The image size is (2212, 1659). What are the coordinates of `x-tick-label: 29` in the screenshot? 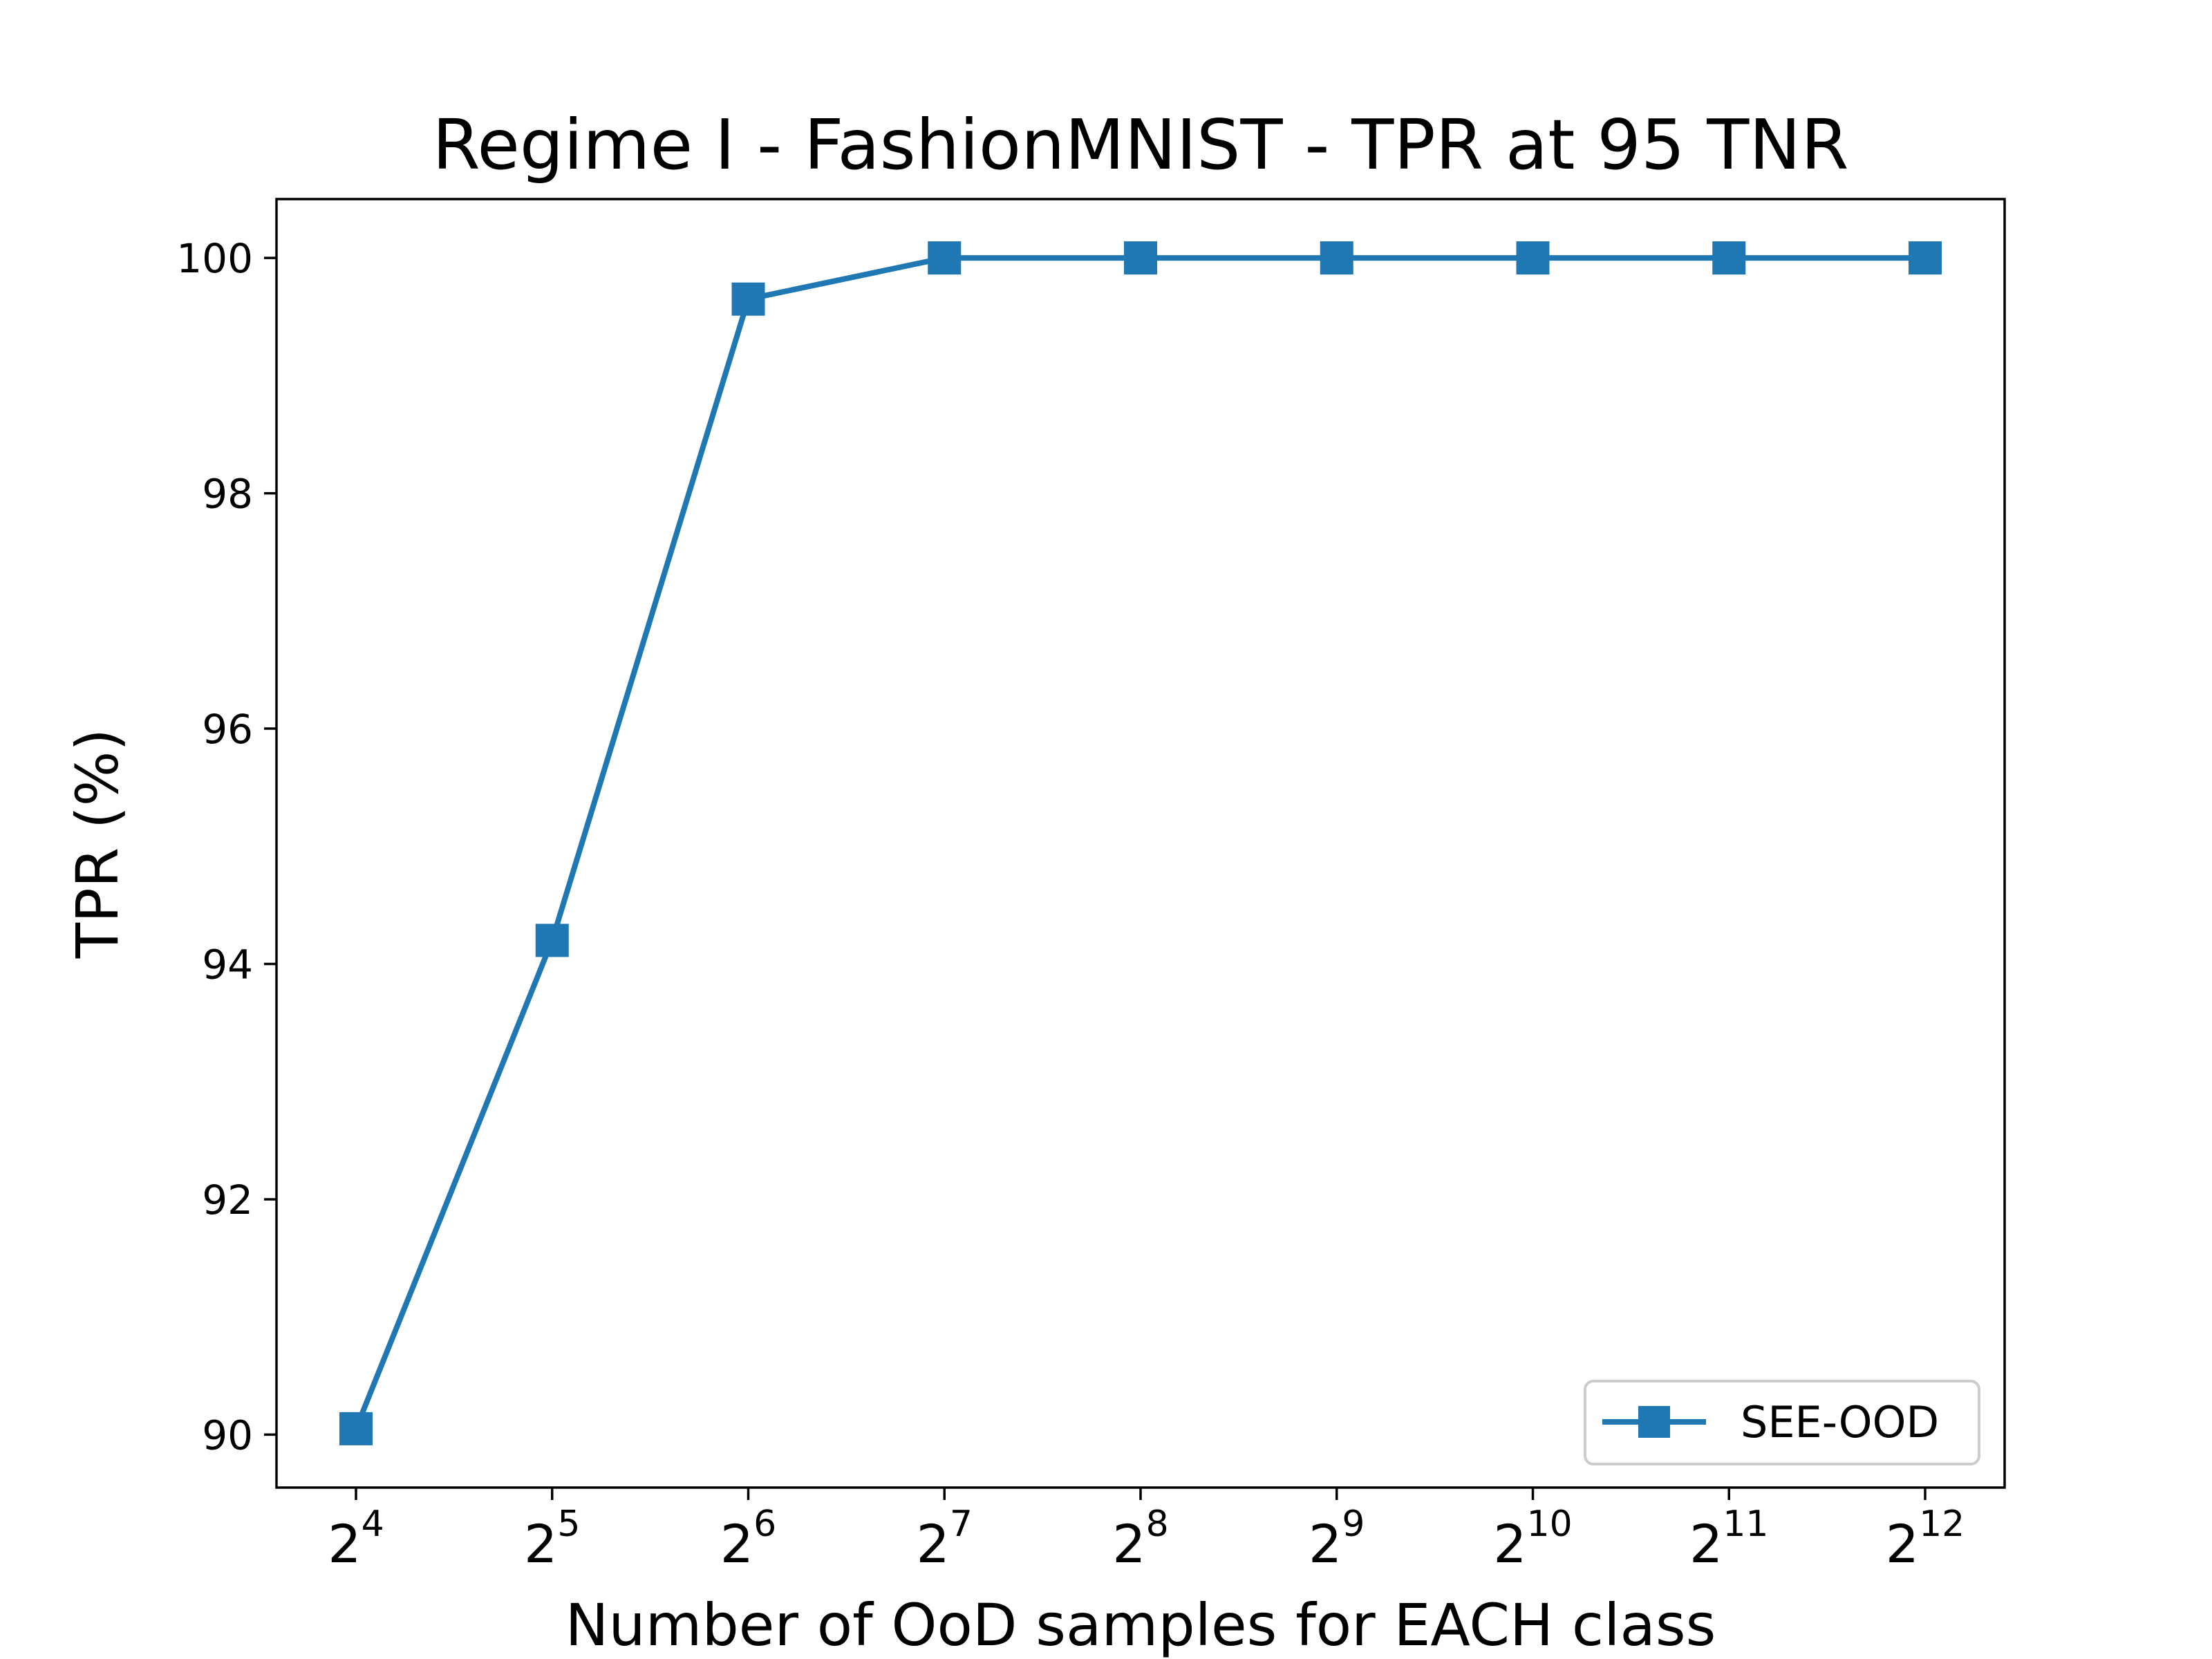 It's located at (1337, 1539).